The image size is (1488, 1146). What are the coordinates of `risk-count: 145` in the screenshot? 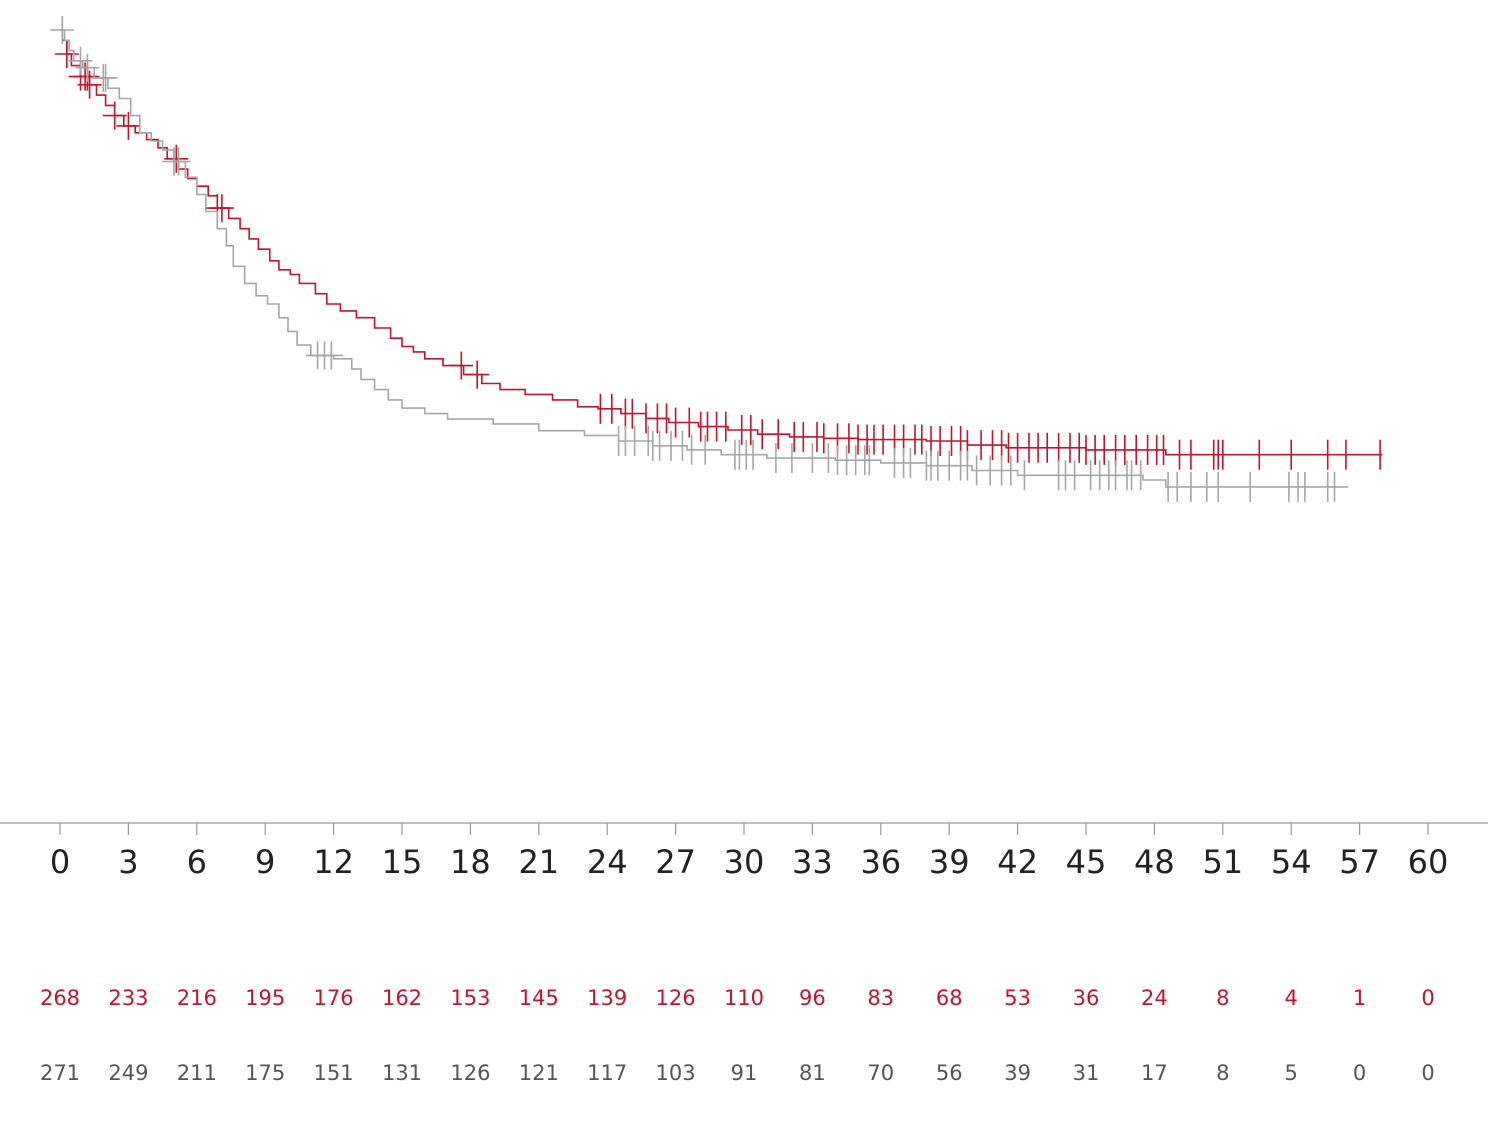 It's located at (539, 998).